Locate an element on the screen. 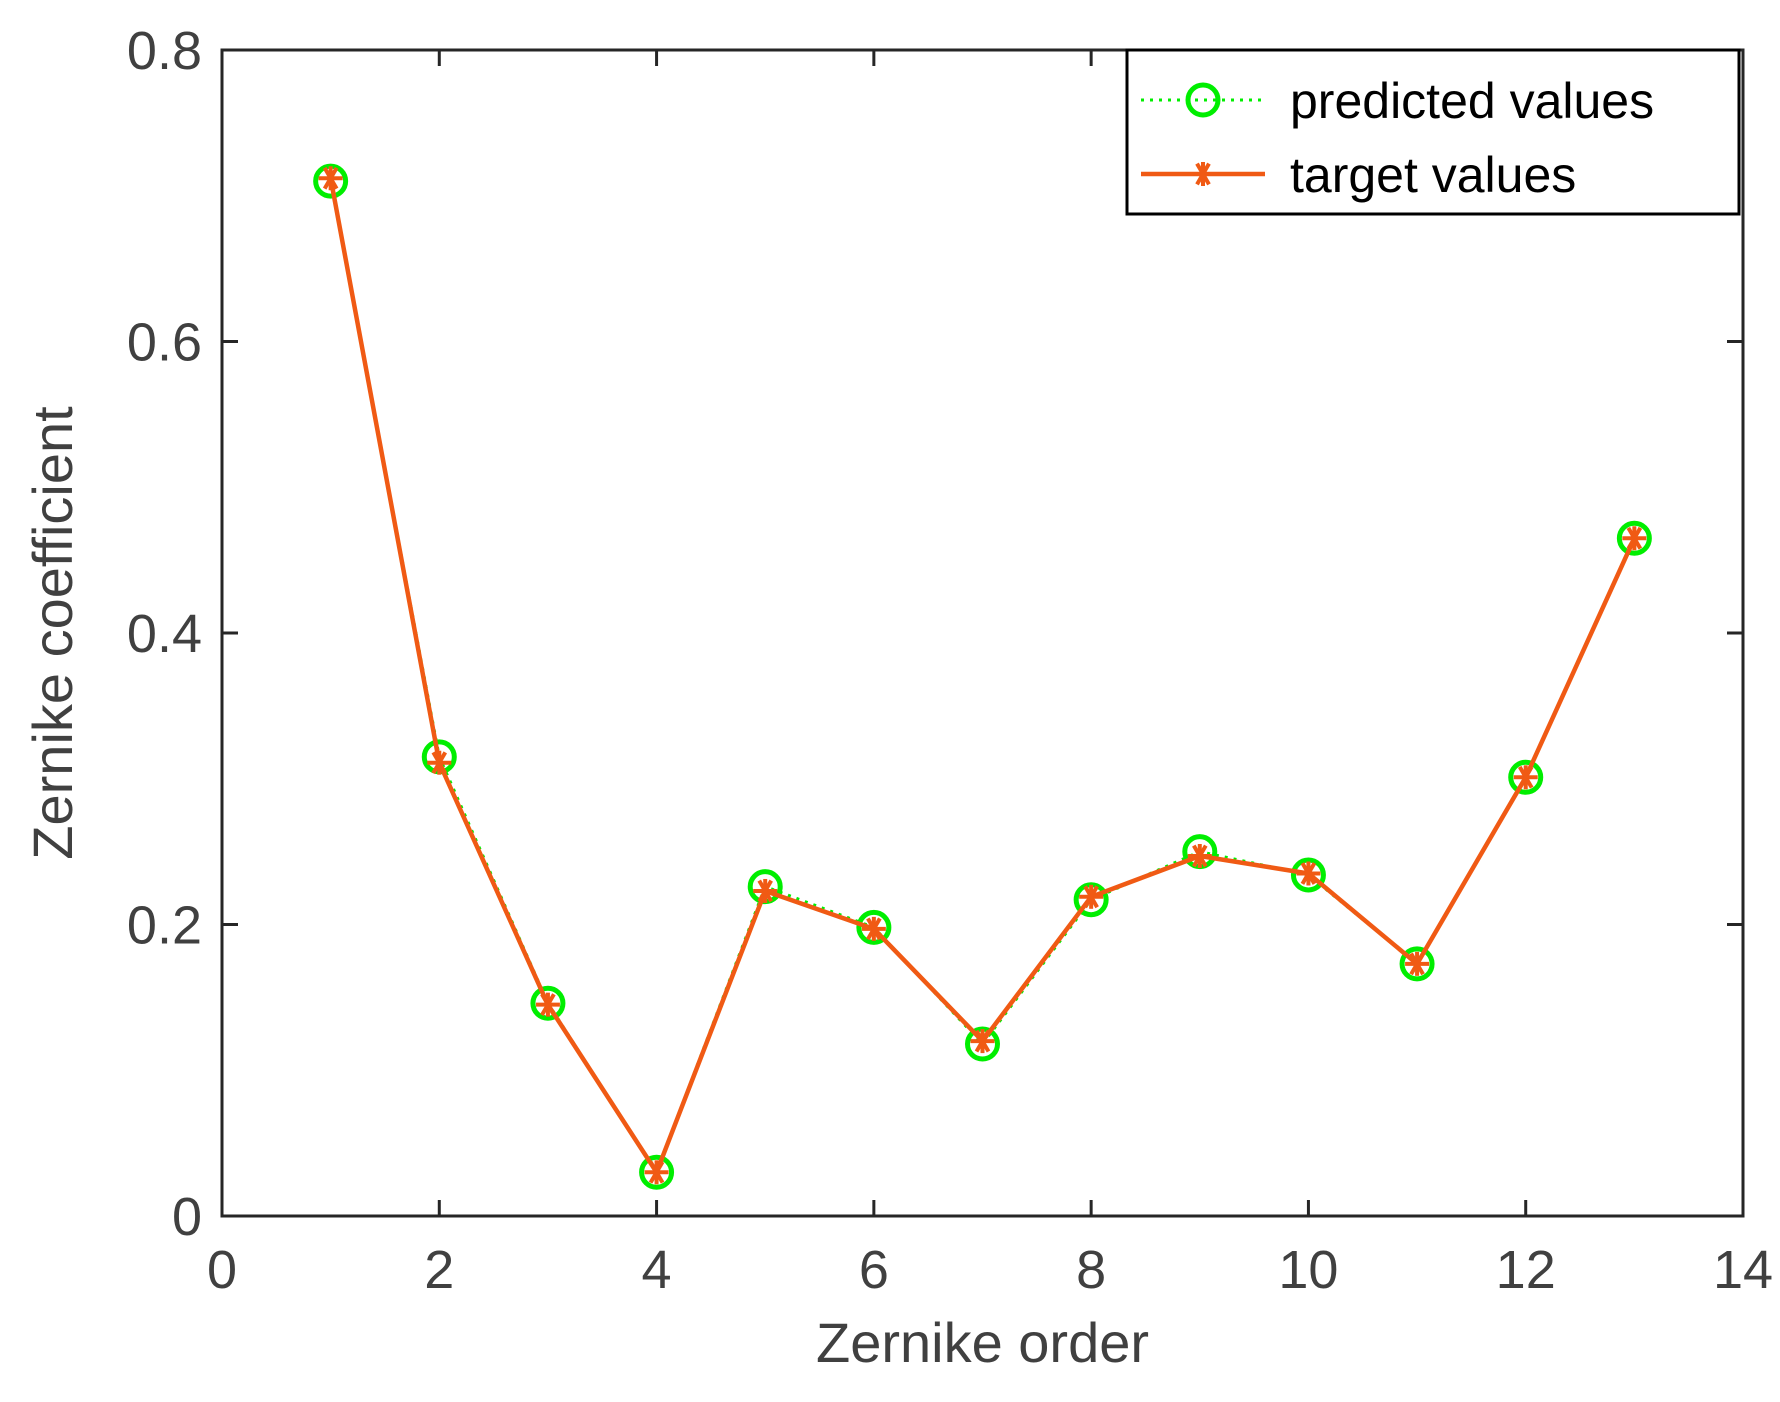  x-tick-label: 2 is located at coordinates (439, 1270).